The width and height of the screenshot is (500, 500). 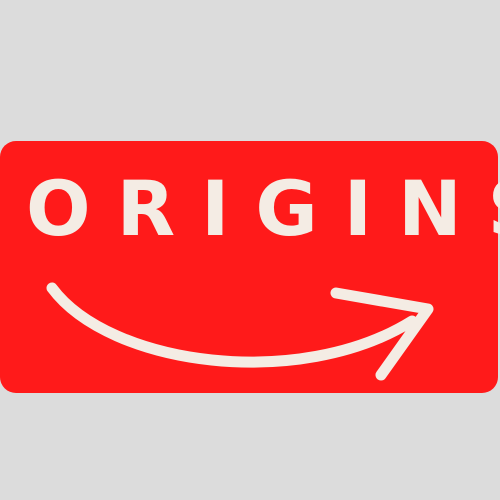 What do you see at coordinates (232, 325) in the screenshot?
I see `arrow-stroke` at bounding box center [232, 325].